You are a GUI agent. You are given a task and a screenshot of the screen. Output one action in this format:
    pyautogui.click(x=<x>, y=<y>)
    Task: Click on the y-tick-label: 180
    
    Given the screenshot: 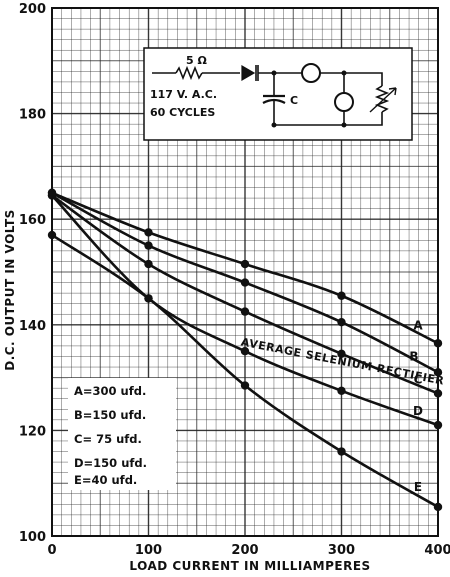 What is the action you would take?
    pyautogui.click(x=32, y=115)
    